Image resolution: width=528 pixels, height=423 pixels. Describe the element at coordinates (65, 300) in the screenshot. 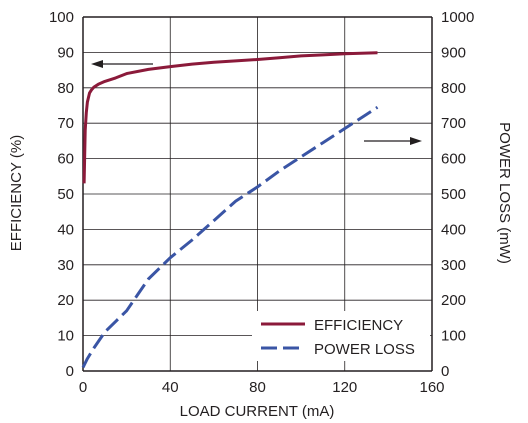

I see `left-y-tick-label: 20` at that location.